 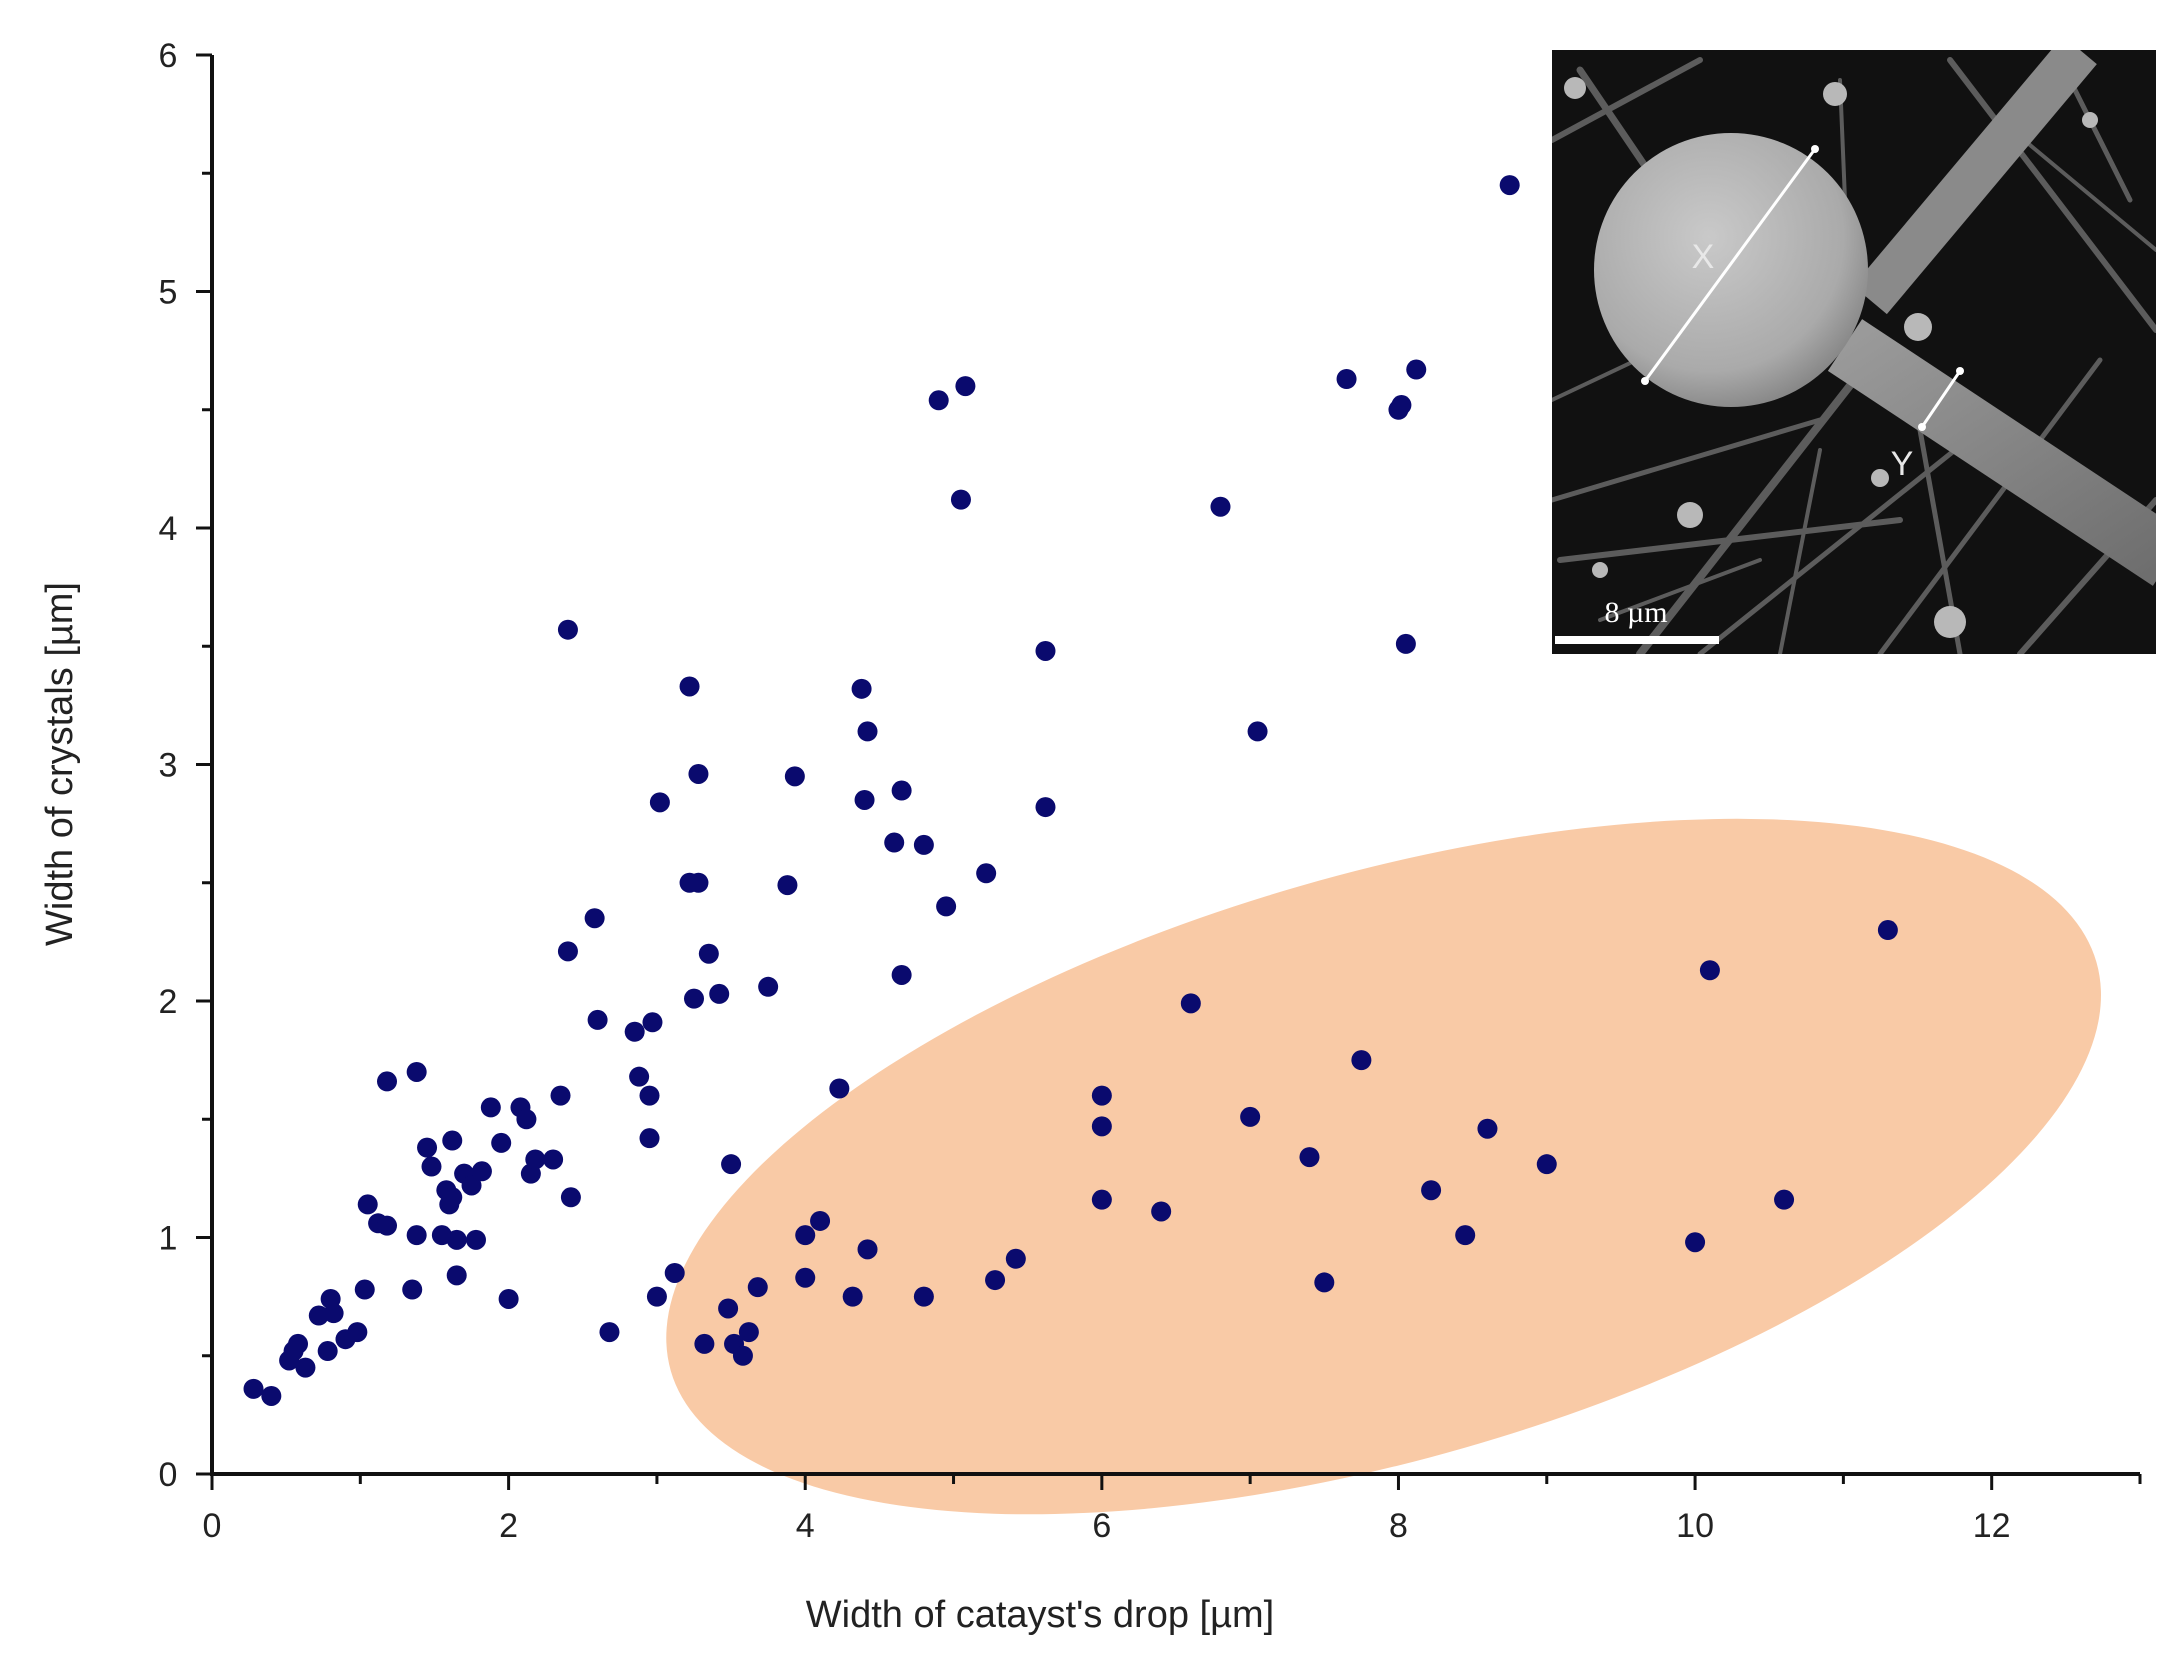 What do you see at coordinates (508, 1526) in the screenshot?
I see `x-tick-label: 2` at bounding box center [508, 1526].